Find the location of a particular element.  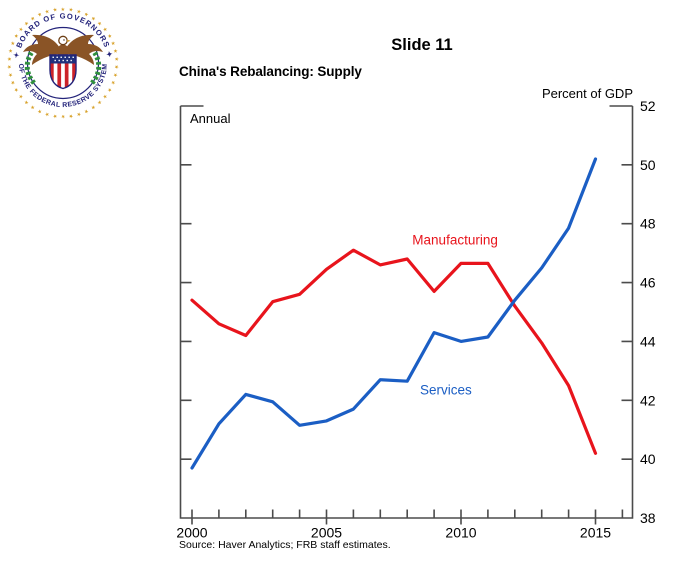

y-tick-label: 52 is located at coordinates (648, 106).